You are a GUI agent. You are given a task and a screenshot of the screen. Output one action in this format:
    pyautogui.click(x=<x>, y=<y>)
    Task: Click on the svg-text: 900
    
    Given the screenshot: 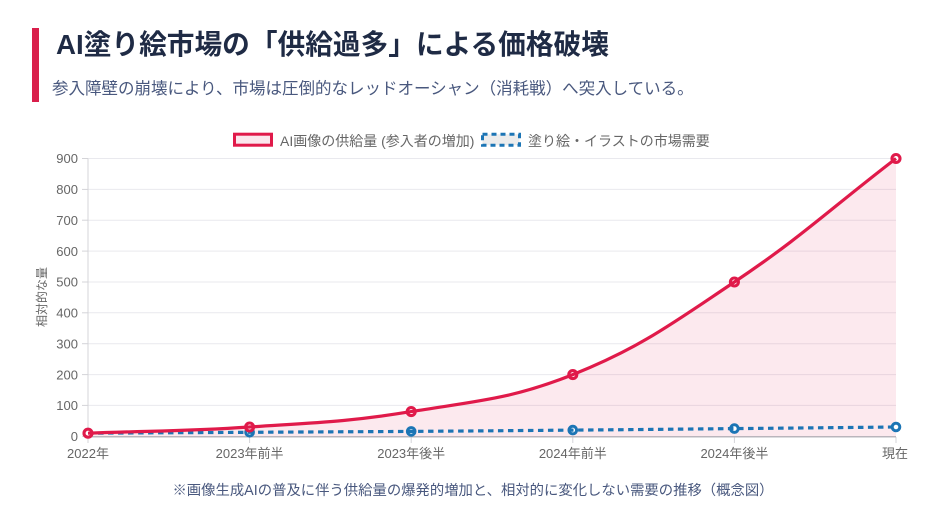 What is the action you would take?
    pyautogui.click(x=67, y=158)
    